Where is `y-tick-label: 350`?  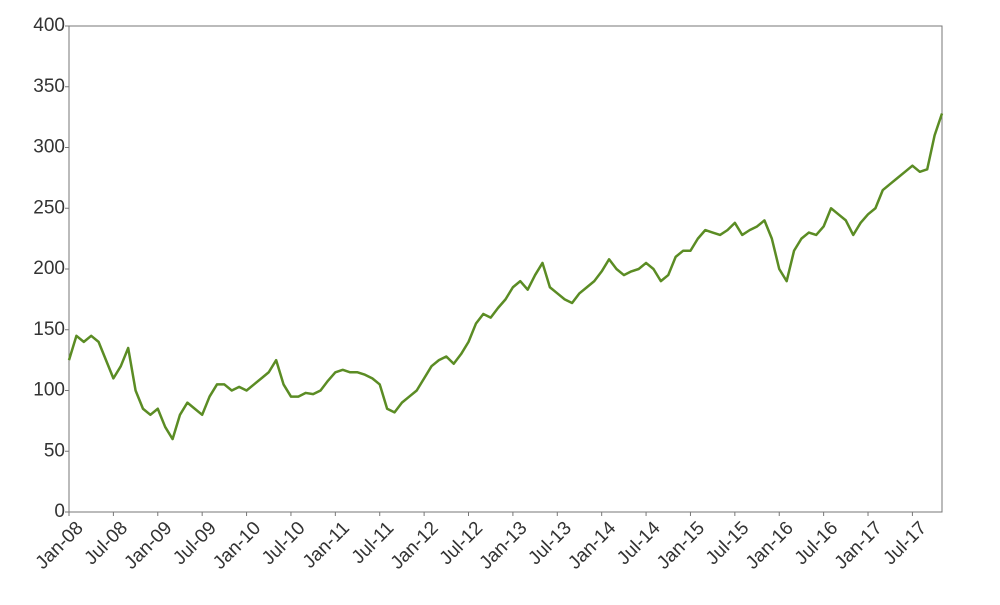
y-tick-label: 350 is located at coordinates (49, 86).